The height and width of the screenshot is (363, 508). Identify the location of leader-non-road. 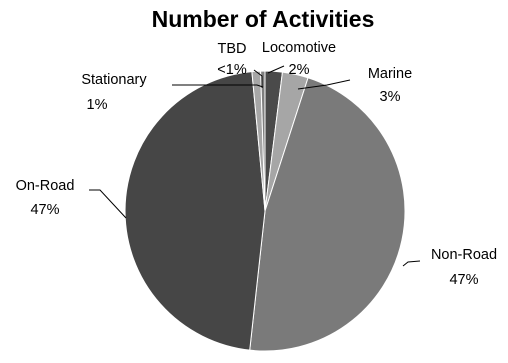
(411, 263).